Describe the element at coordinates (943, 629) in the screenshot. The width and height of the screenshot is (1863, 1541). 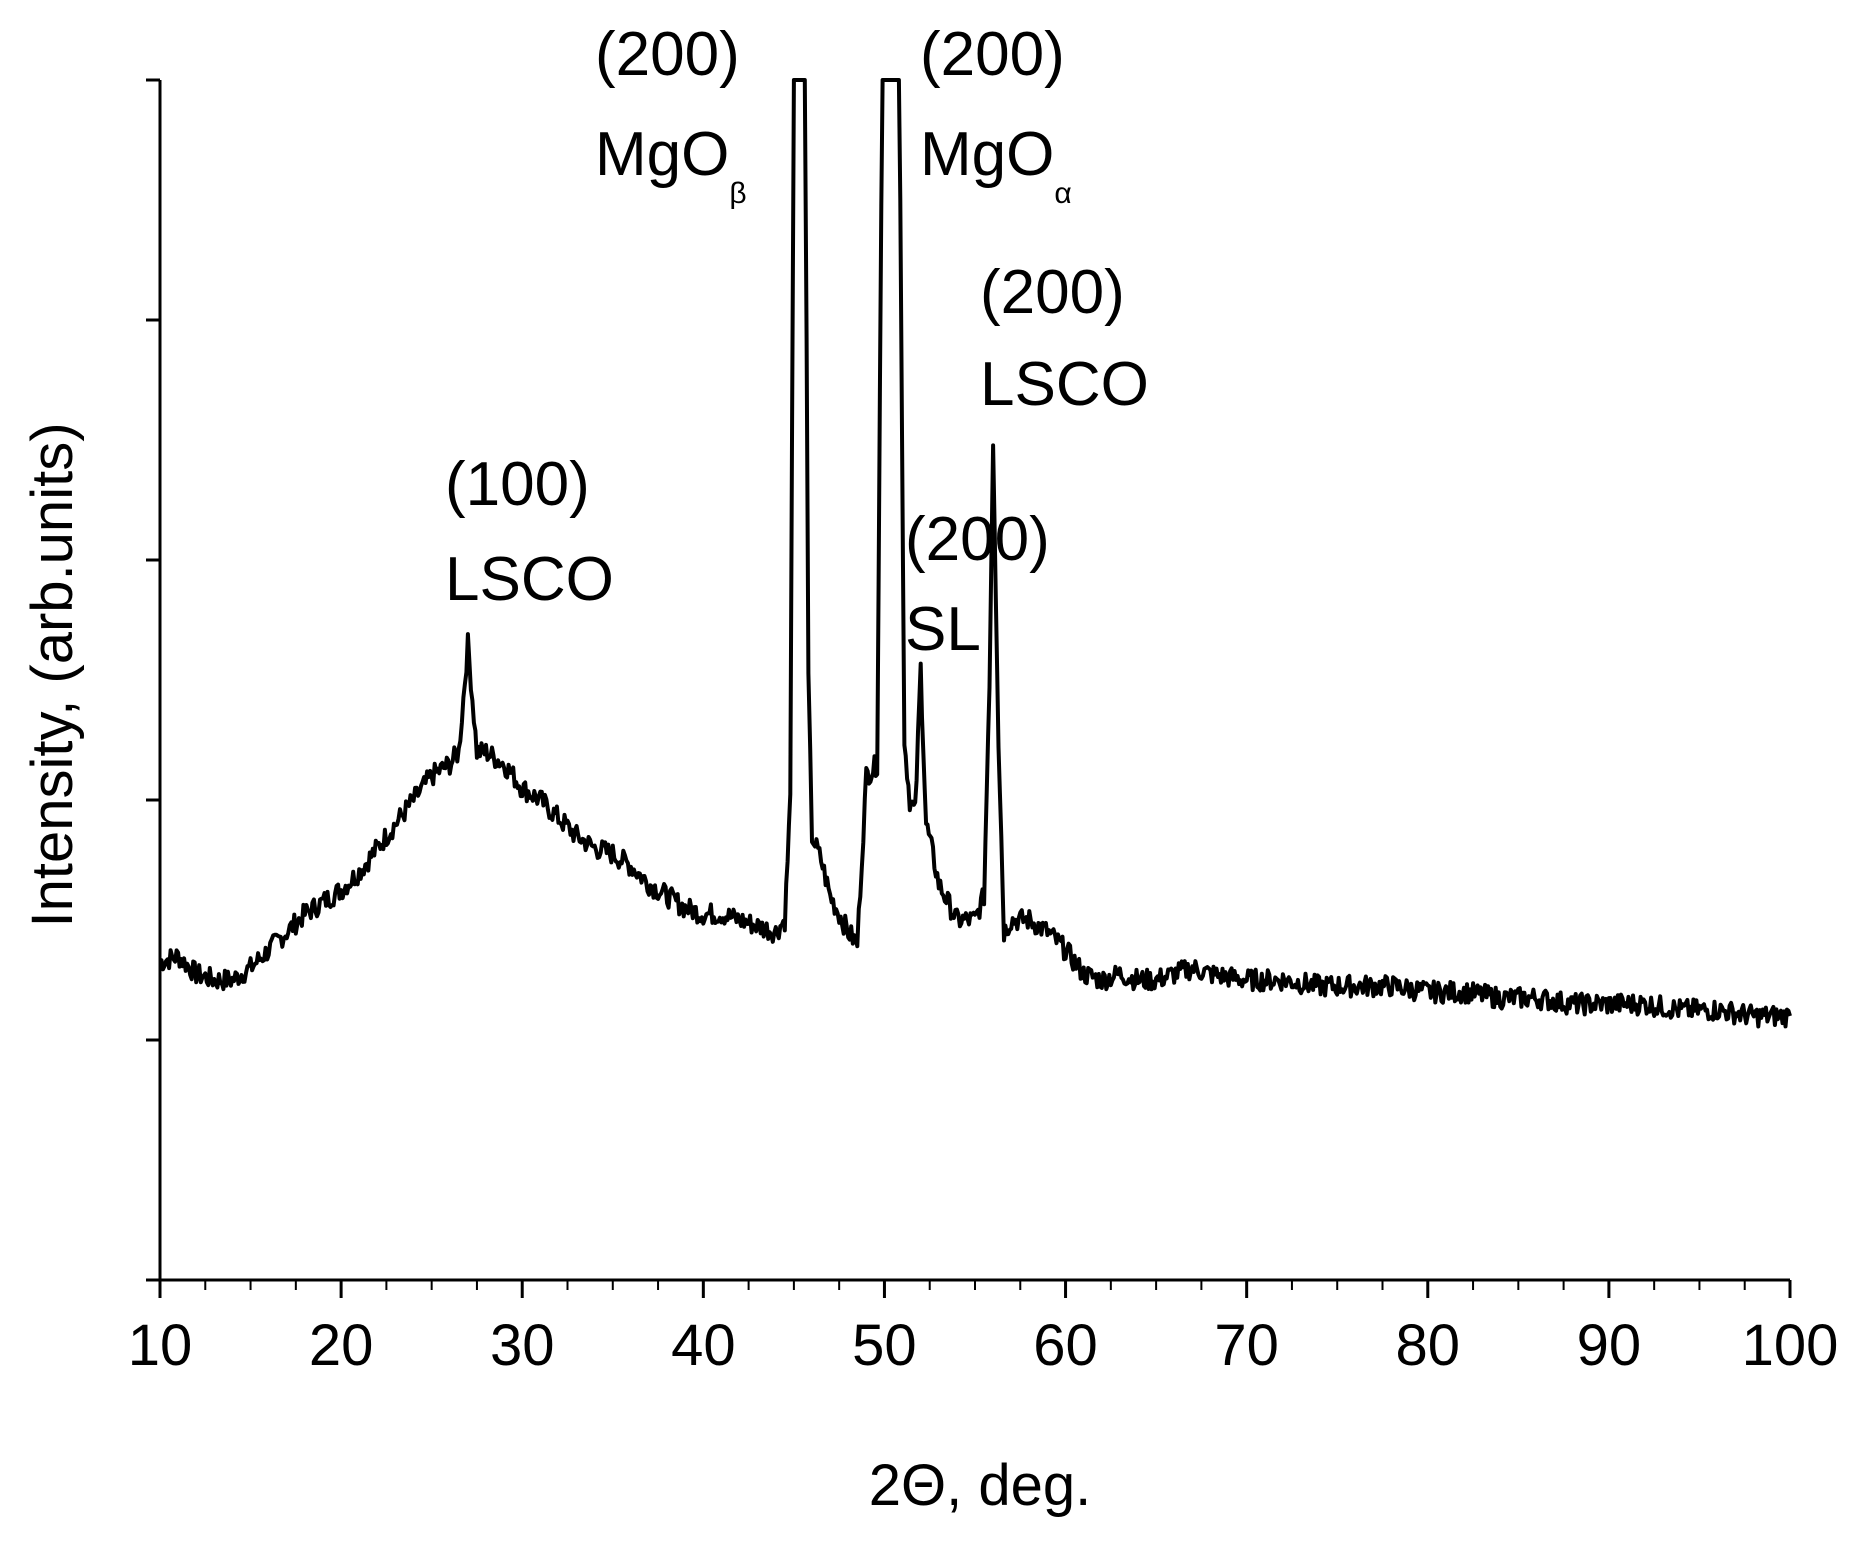
I see `annotation-200-sl-label: SL` at that location.